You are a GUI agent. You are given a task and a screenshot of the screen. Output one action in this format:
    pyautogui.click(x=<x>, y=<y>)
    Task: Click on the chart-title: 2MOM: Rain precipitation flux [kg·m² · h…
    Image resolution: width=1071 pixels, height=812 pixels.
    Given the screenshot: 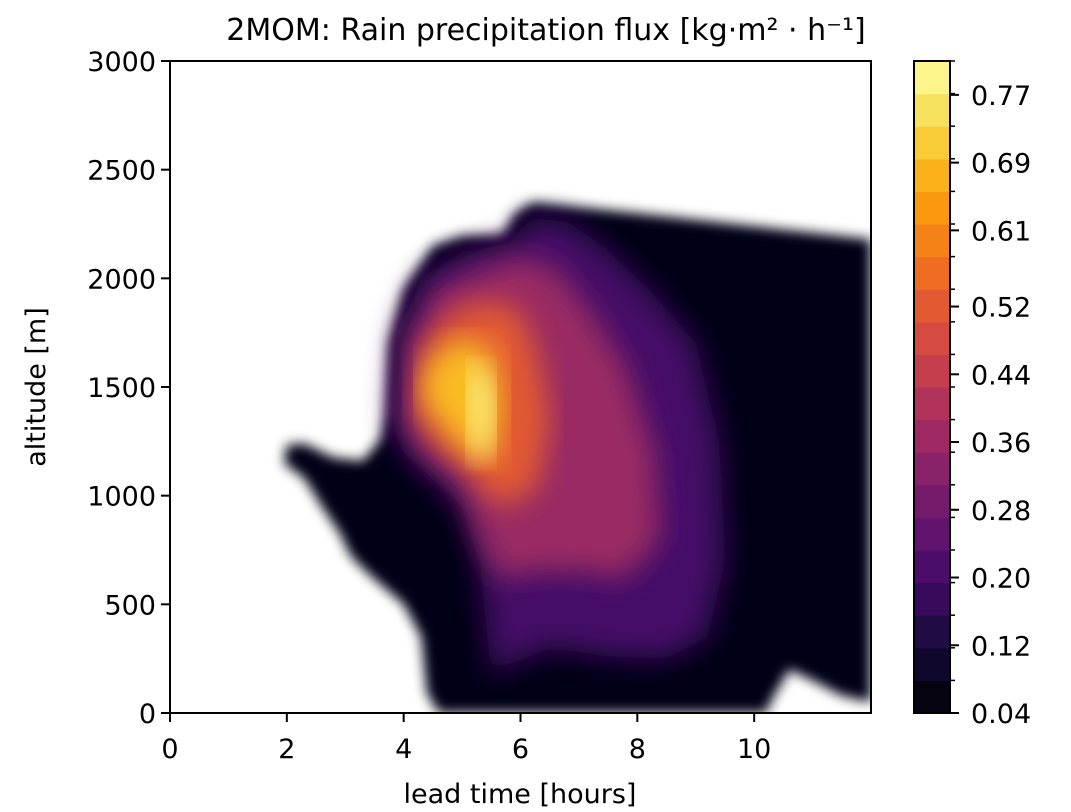 What is the action you would take?
    pyautogui.click(x=545, y=30)
    